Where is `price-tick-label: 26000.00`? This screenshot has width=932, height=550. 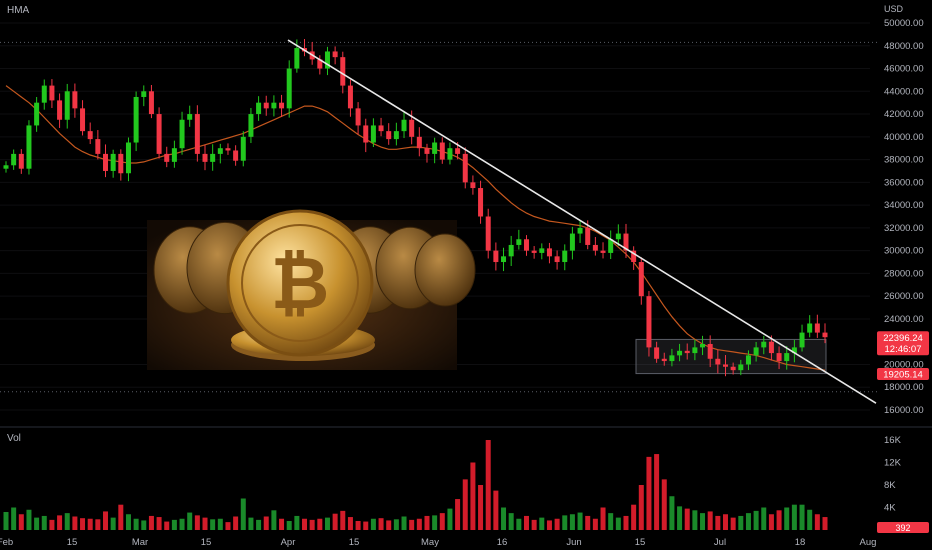
price-tick-label: 26000.00 is located at coordinates (904, 296).